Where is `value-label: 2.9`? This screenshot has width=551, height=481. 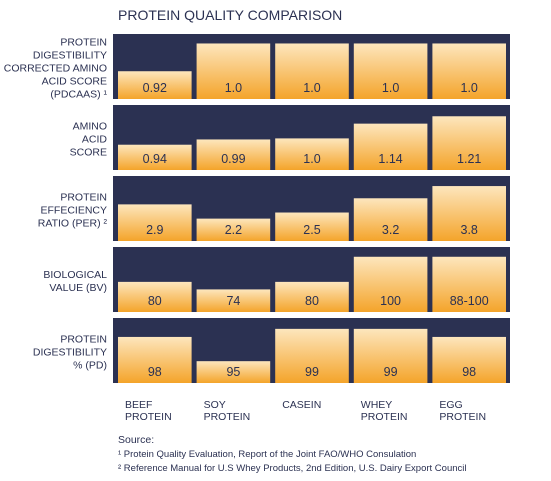
value-label: 2.9 is located at coordinates (154, 230).